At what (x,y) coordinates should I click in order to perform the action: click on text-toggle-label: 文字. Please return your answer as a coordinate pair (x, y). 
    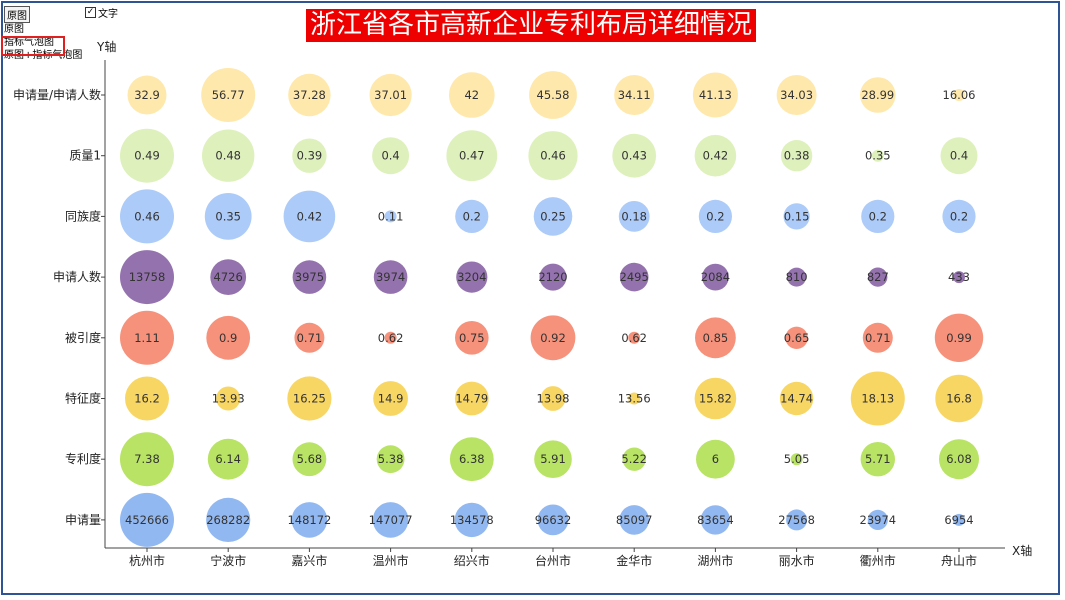
    Looking at the image, I should click on (108, 14).